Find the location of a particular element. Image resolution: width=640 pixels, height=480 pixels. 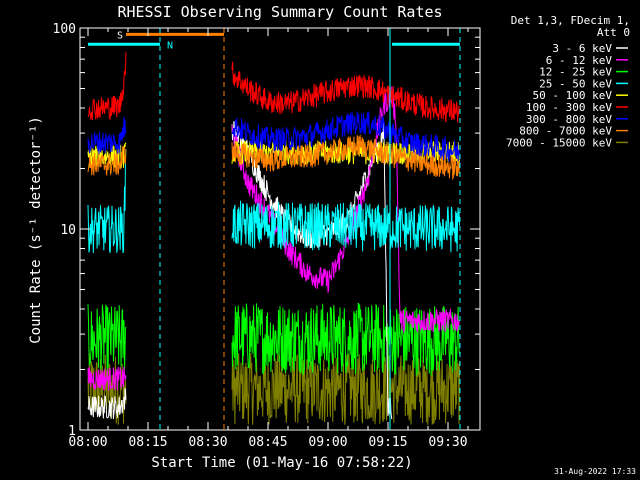

x-tick-label: 08:15 is located at coordinates (147, 442).